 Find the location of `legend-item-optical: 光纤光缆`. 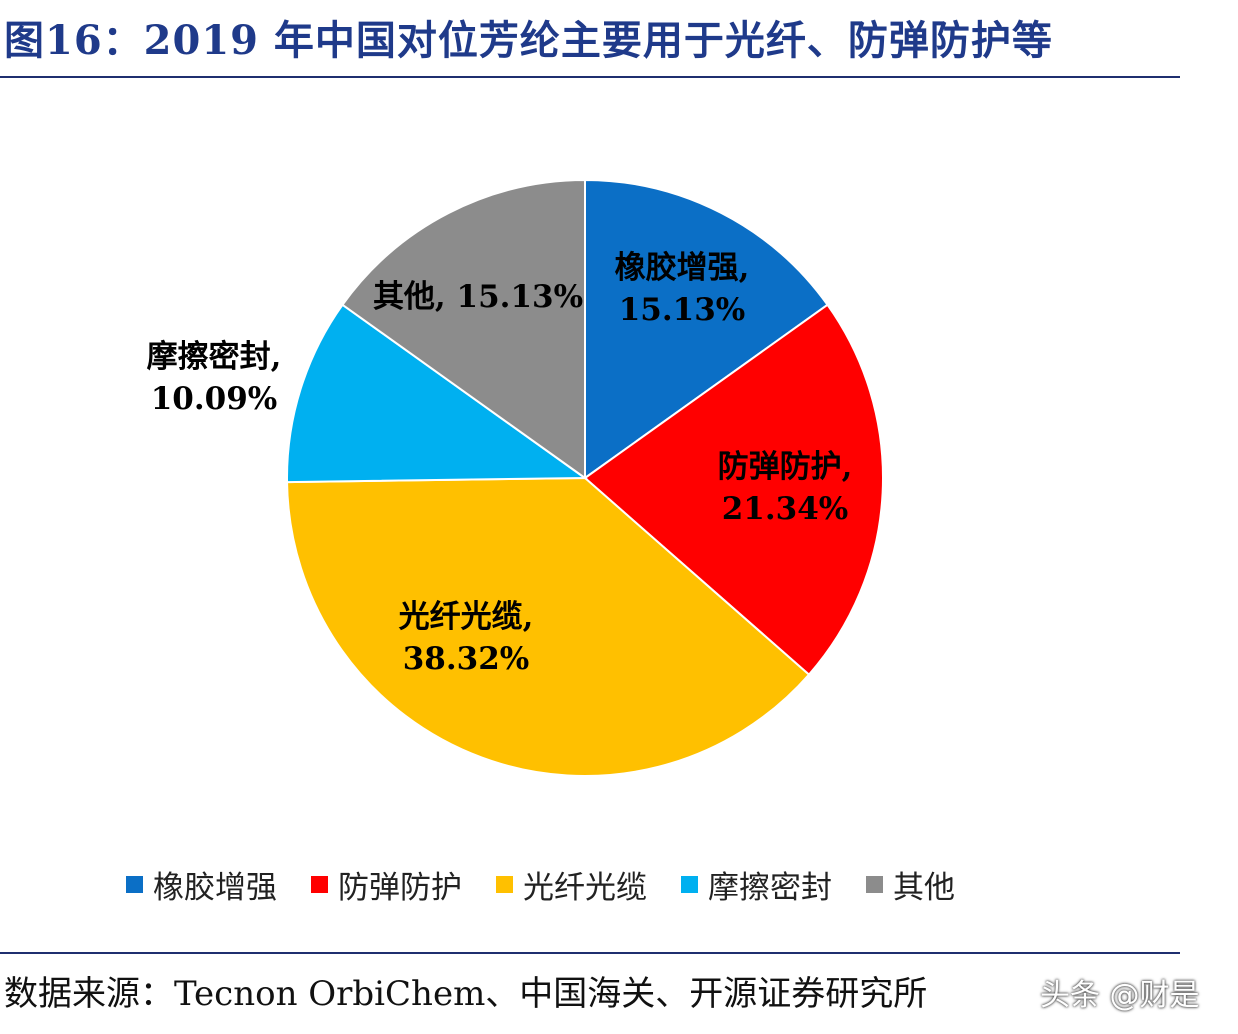

legend-item-optical: 光纤光缆 is located at coordinates (571, 884).